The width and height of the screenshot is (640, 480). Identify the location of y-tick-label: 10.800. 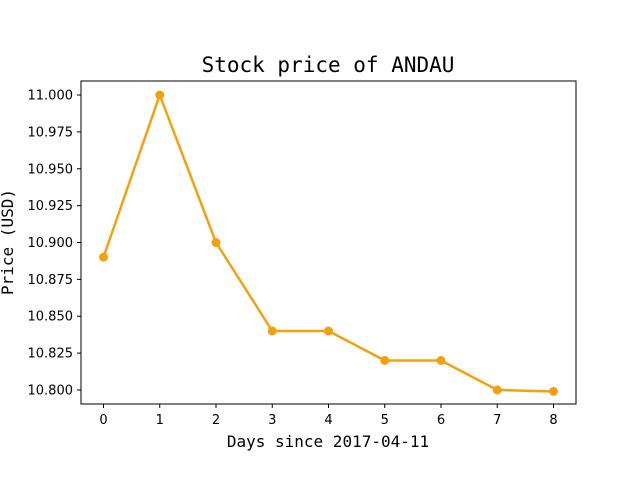
(51, 390).